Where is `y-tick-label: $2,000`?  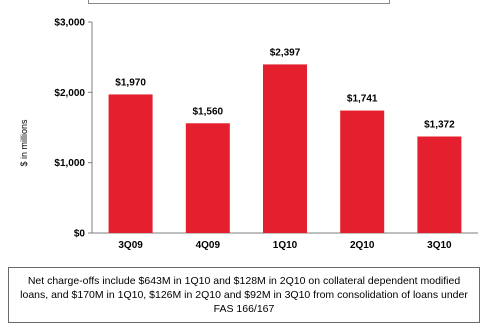 y-tick-label: $2,000 is located at coordinates (69, 93).